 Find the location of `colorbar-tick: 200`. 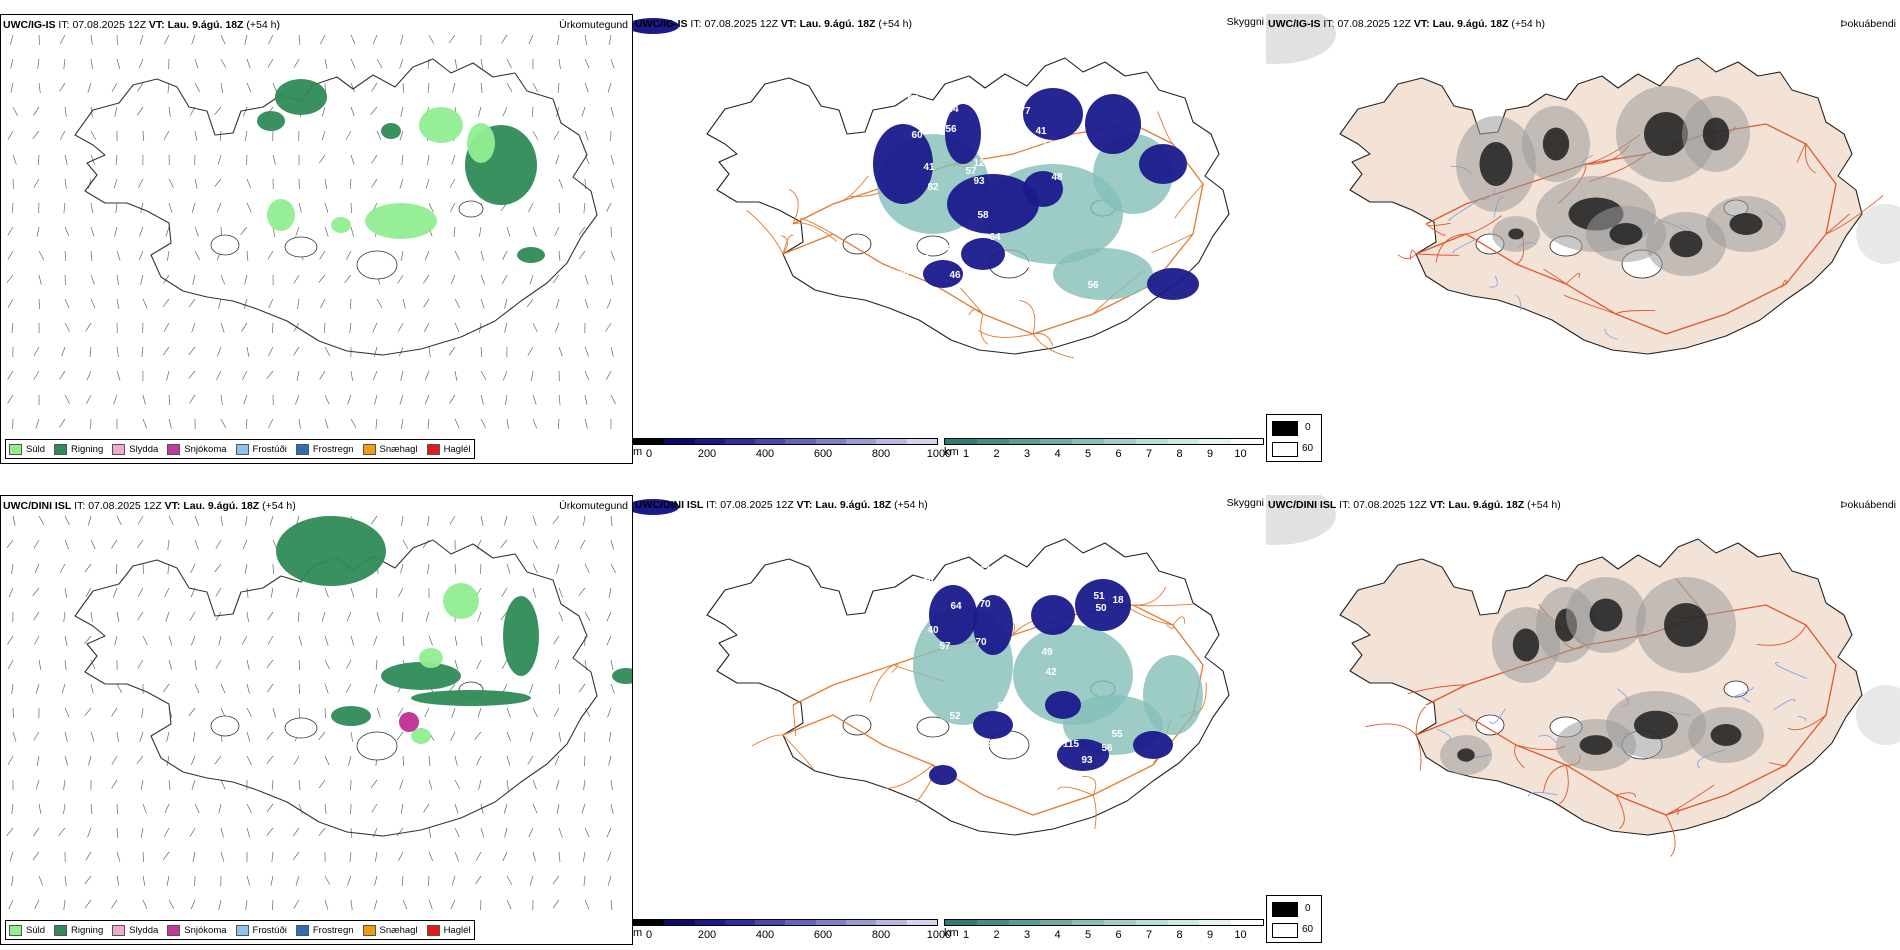

colorbar-tick: 200 is located at coordinates (707, 454).